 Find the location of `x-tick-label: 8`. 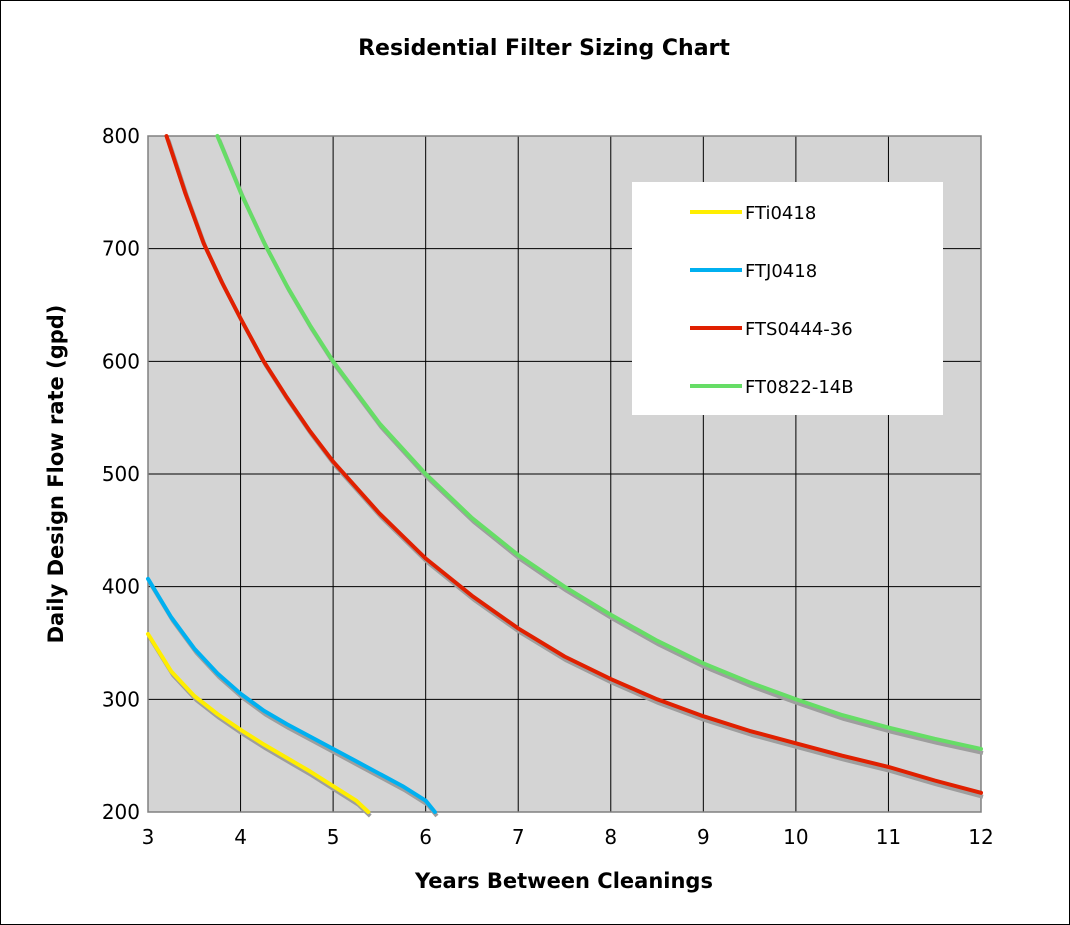

x-tick-label: 8 is located at coordinates (610, 837).